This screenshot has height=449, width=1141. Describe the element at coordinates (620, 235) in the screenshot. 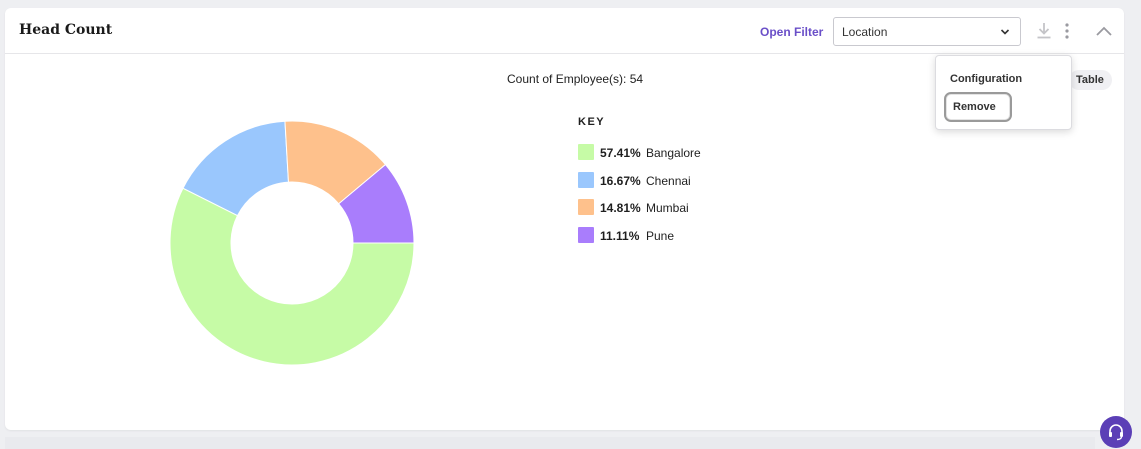

I see `legend-percent: 11.11%` at that location.